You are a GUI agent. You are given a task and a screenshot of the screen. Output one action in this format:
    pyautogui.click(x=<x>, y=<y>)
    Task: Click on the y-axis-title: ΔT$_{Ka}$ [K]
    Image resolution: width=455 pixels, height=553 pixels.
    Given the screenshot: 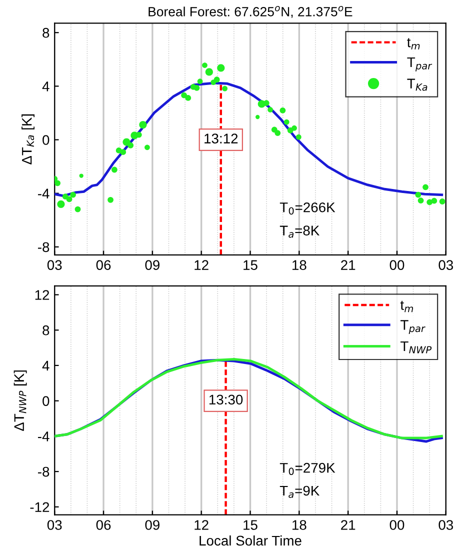 What is the action you would take?
    pyautogui.click(x=28, y=139)
    